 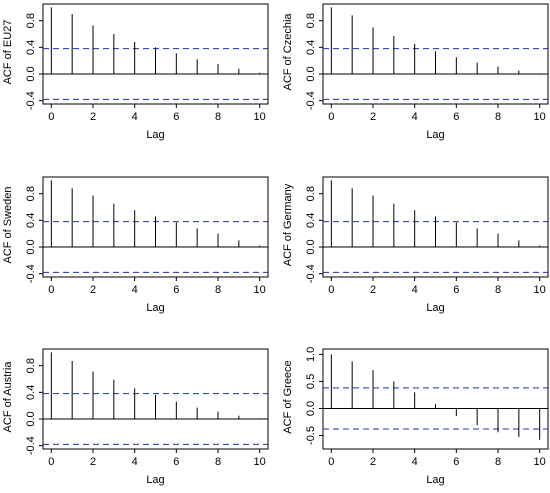 I want to click on acf-panel-2: 0 2 4 6 8 10 -0.4 0.0 0.4 0.8 Lag ACF of Sweden, so click(x=135, y=245).